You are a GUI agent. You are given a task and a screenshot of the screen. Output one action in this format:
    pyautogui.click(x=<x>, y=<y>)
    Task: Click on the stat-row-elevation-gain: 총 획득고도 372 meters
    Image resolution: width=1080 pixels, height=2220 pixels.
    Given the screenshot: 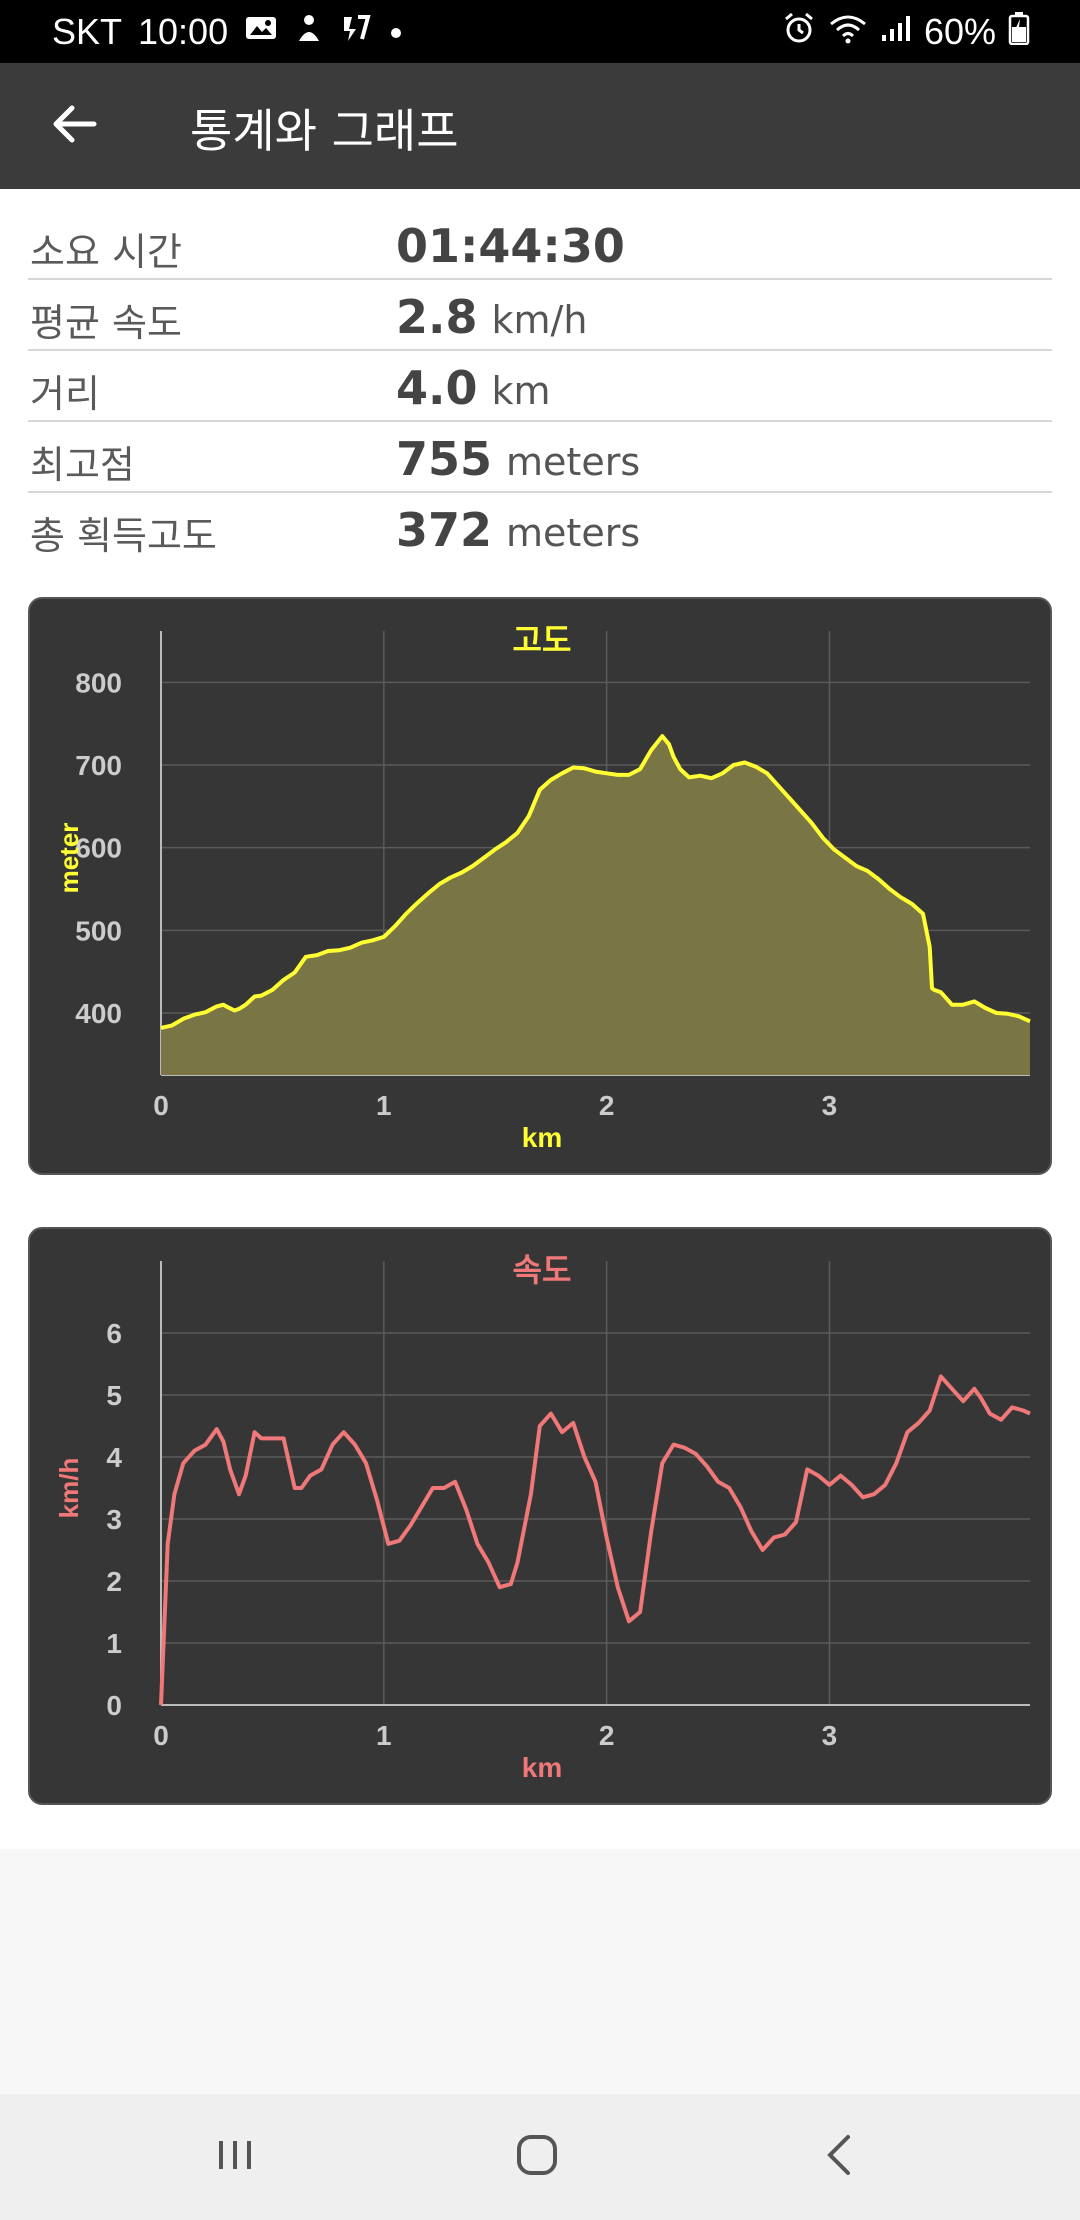 What is the action you would take?
    pyautogui.click(x=540, y=527)
    